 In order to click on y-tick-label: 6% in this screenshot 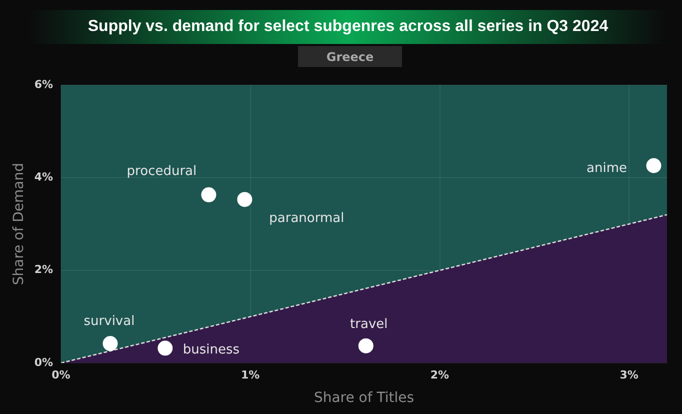, I will do `click(43, 84)`.